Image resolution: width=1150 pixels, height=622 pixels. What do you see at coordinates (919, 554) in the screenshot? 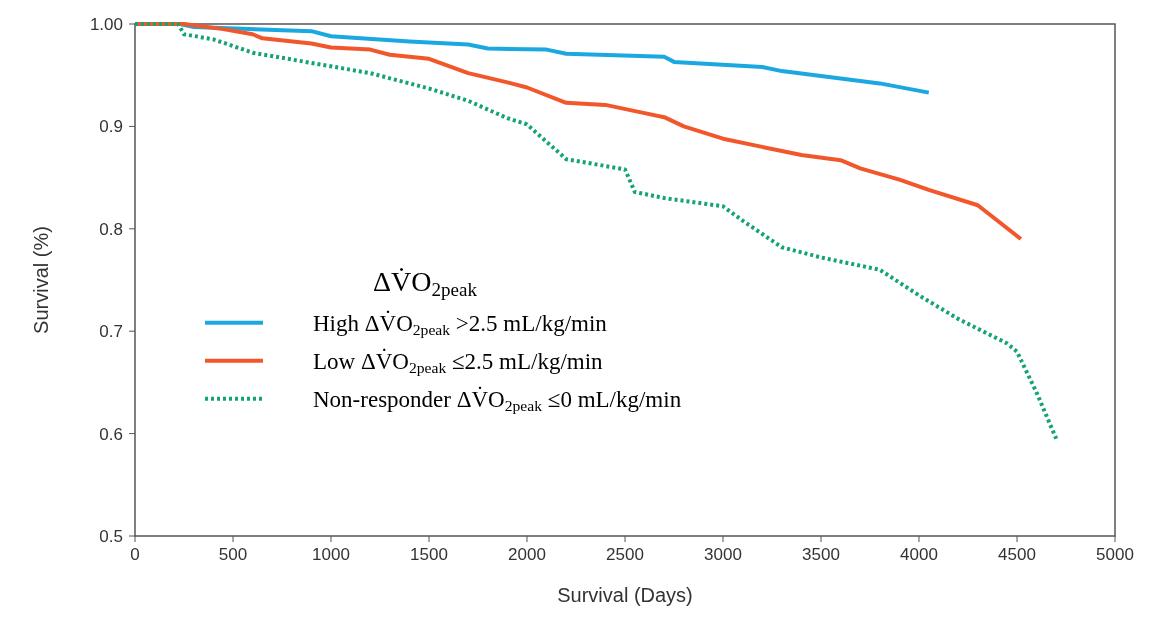
I see `x-tick-label: 4000` at bounding box center [919, 554].